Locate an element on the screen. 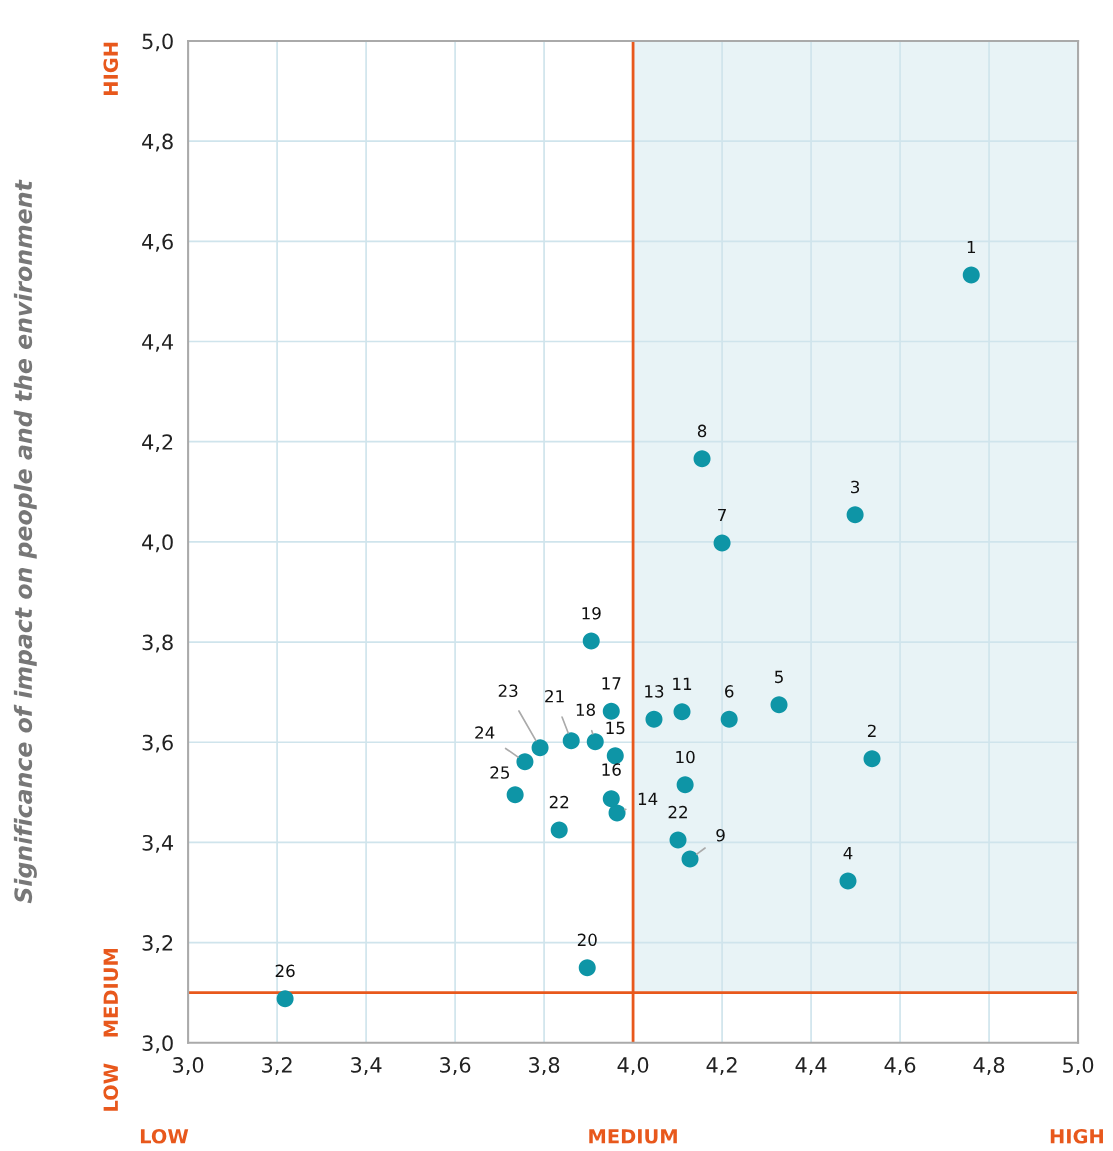 This screenshot has height=1151, width=1113. annotation: 13 is located at coordinates (654, 691).